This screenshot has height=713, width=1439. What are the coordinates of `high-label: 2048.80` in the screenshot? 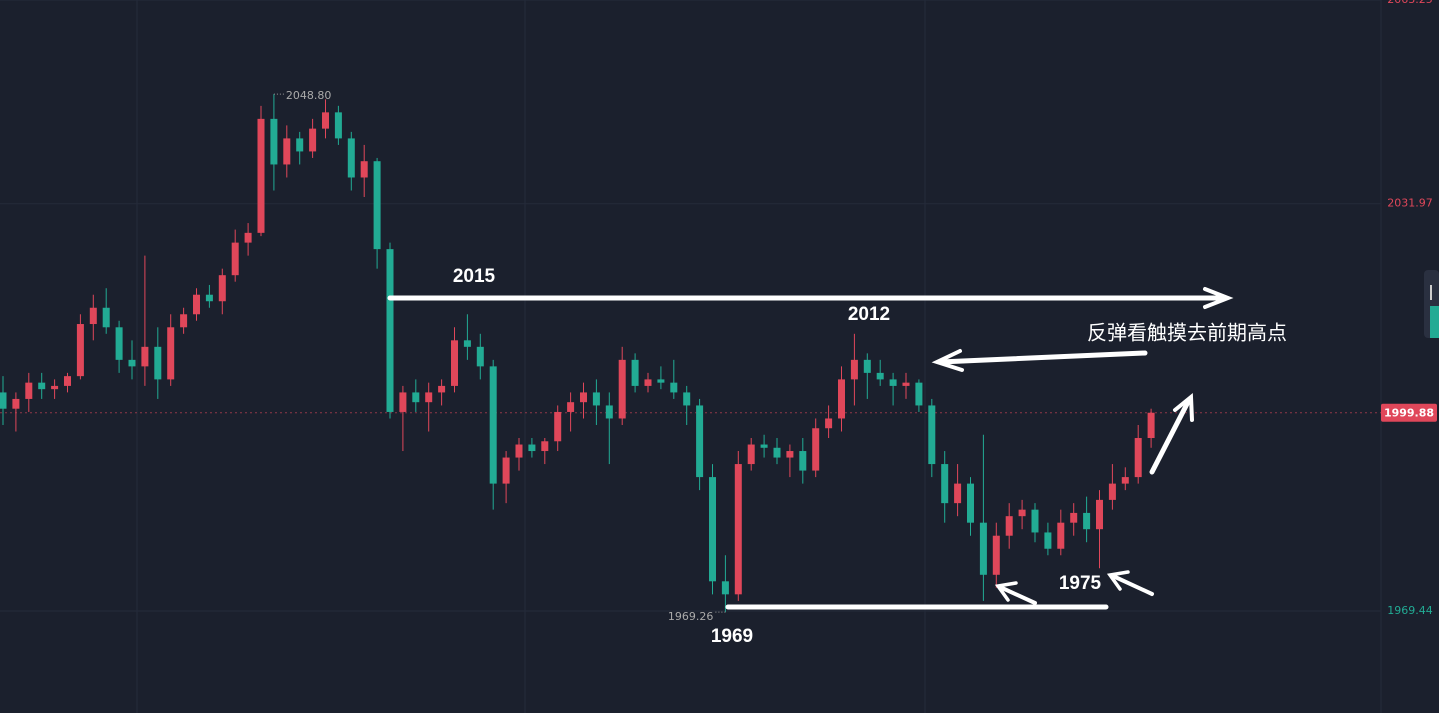 It's located at (309, 95).